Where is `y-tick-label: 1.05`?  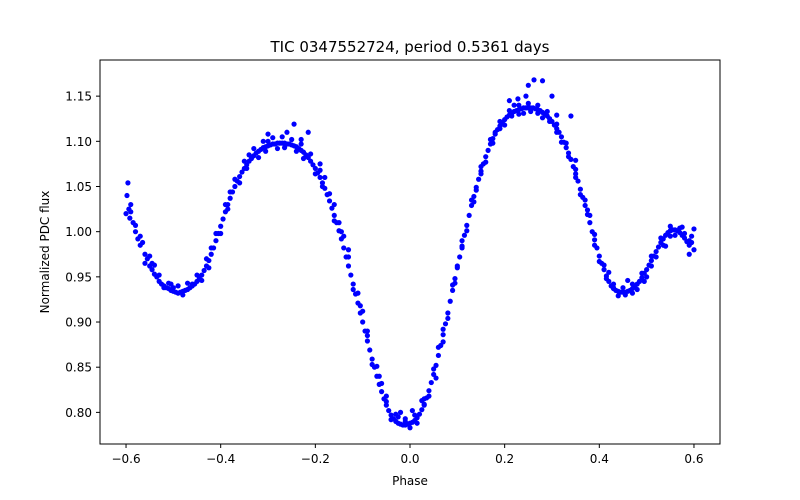 y-tick-label: 1.05 is located at coordinates (78, 187).